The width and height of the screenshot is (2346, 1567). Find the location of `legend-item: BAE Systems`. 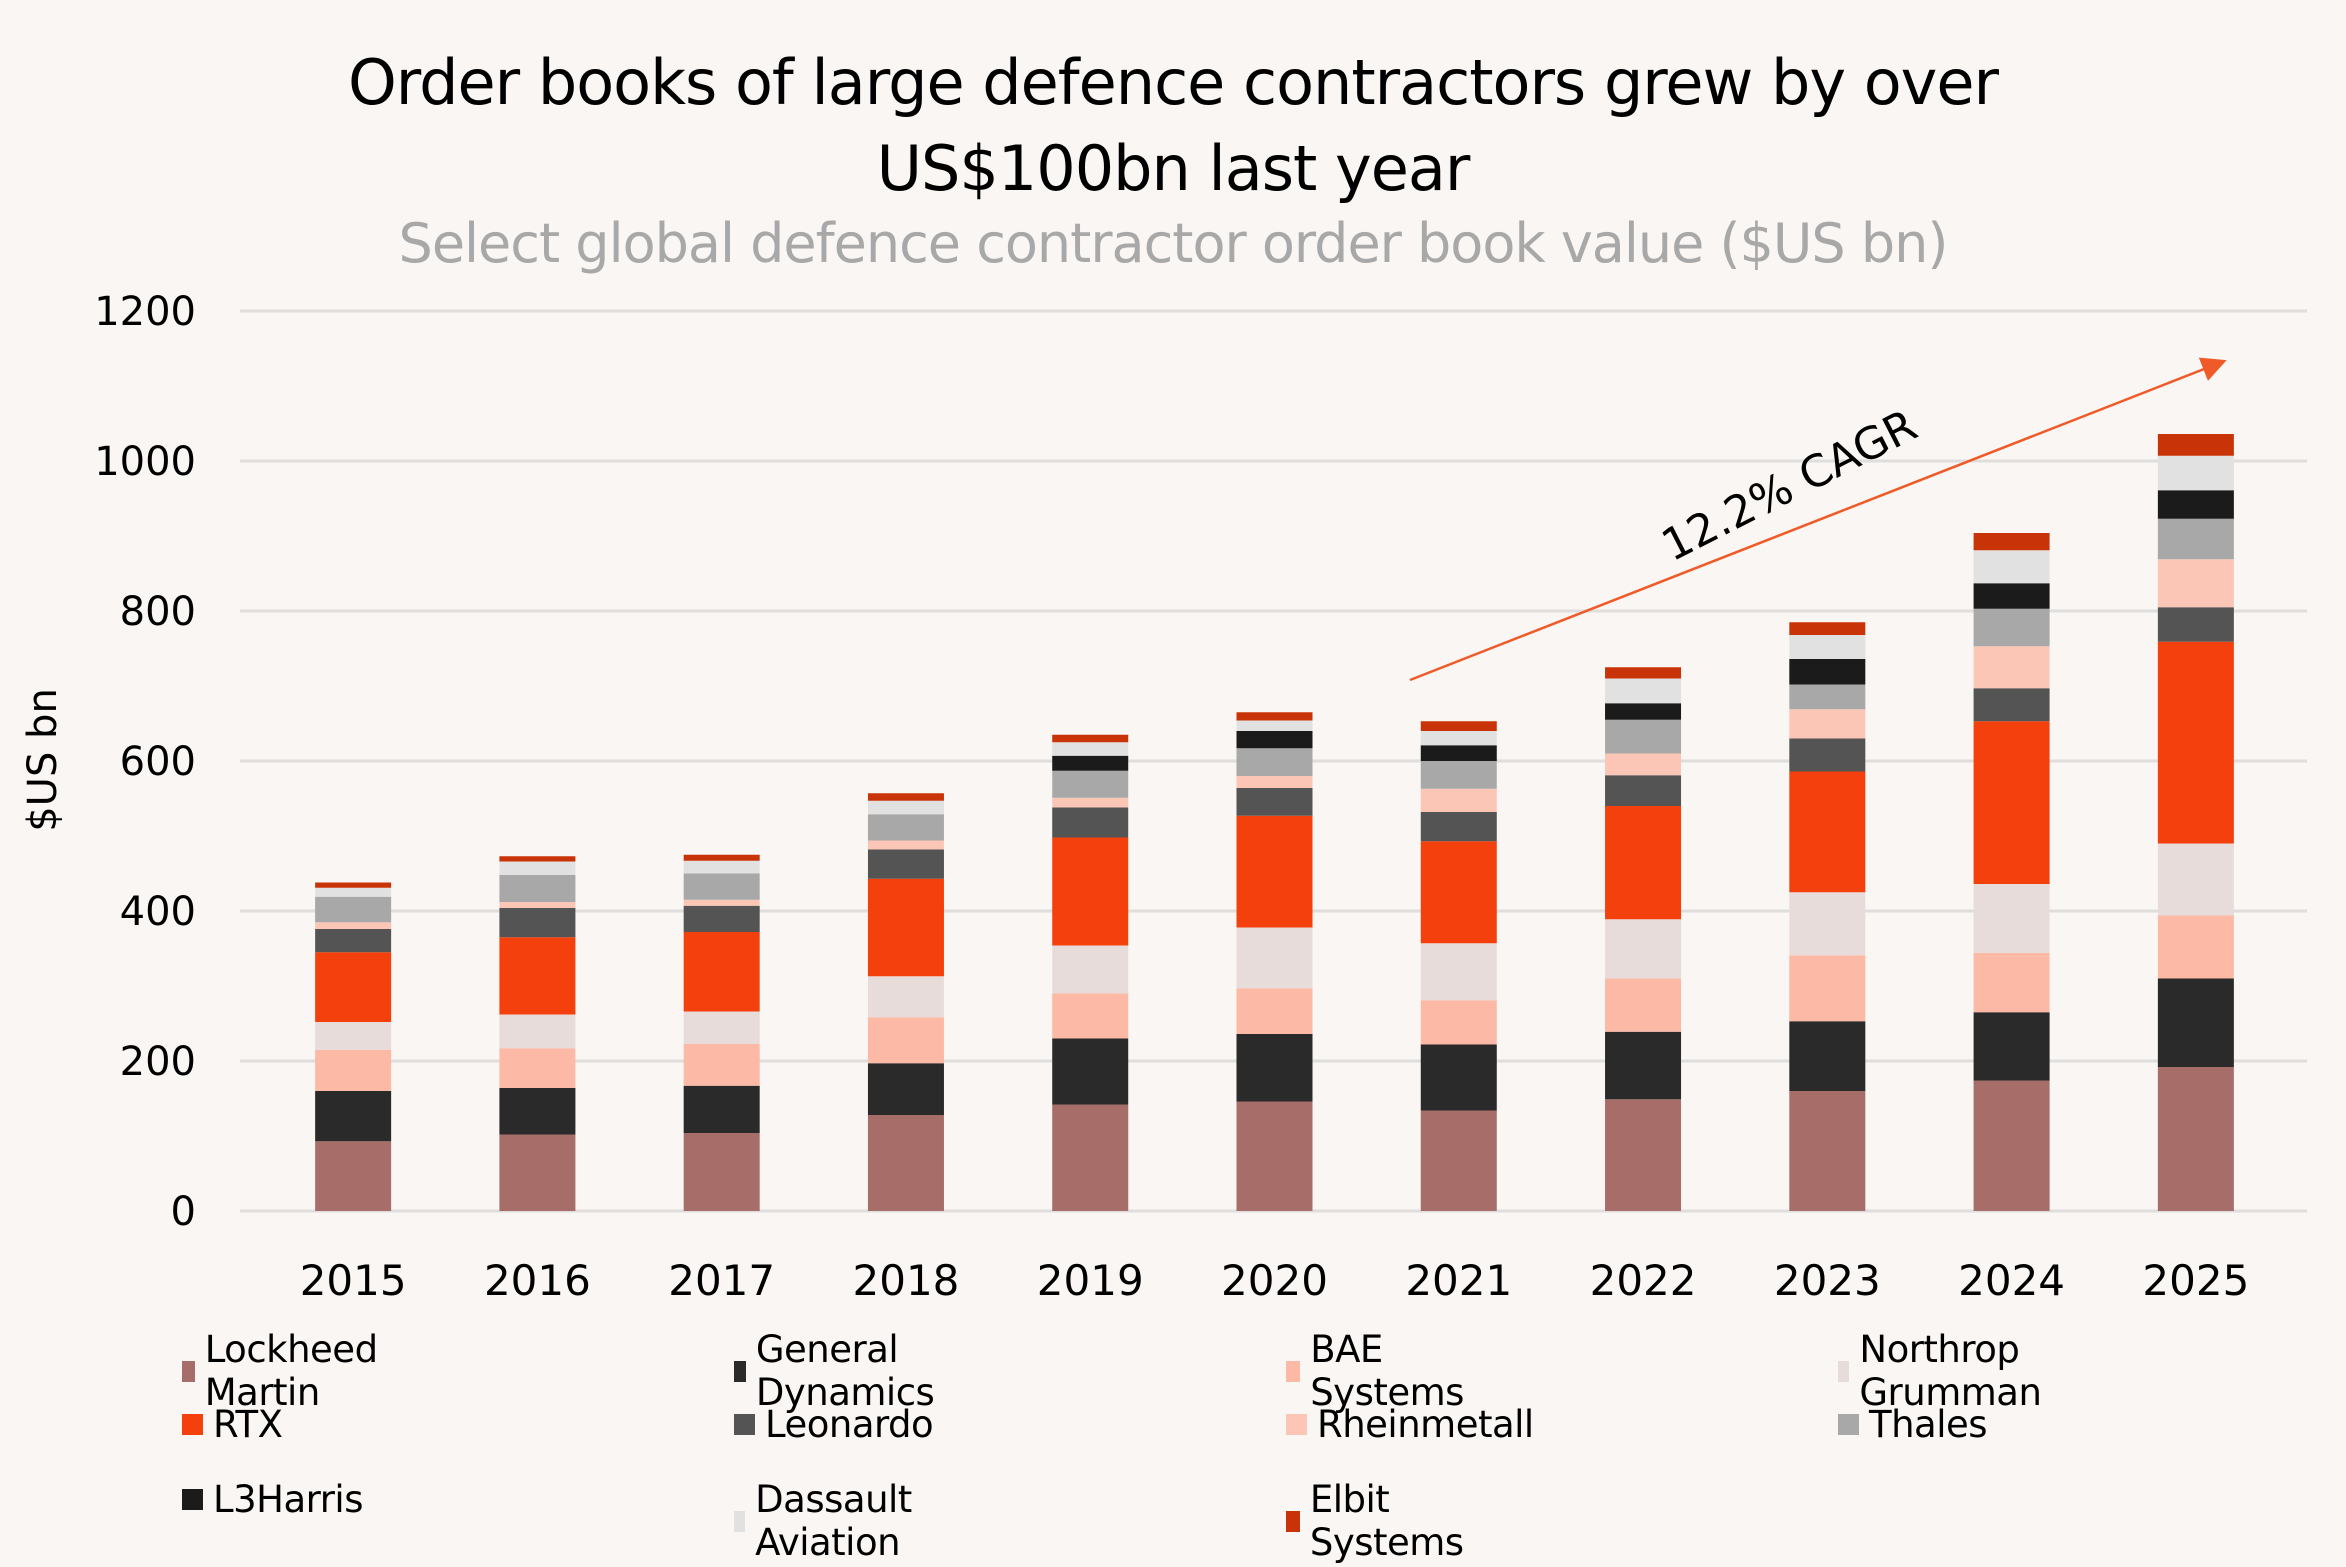

legend-item: BAE Systems is located at coordinates (1378, 1371).